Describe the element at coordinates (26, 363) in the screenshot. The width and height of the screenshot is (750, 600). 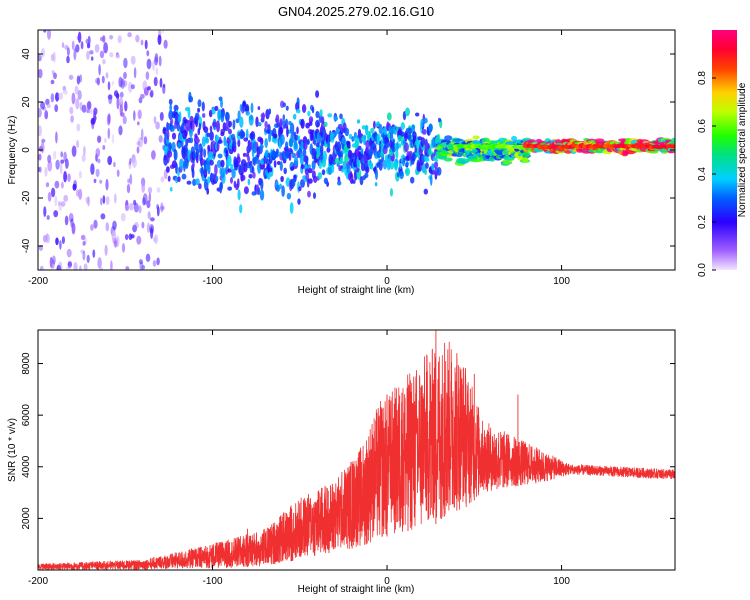
I see `snr-y-tick-label: 8000` at that location.